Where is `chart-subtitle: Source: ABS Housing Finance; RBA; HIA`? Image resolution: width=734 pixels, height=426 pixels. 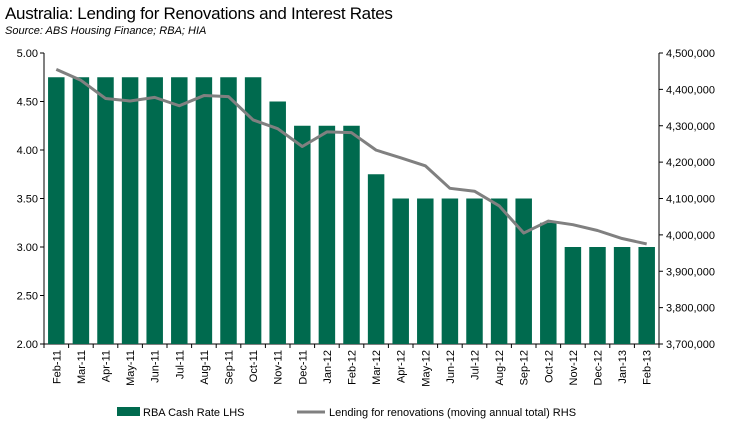 chart-subtitle: Source: ABS Housing Finance; RBA; HIA is located at coordinates (106, 31).